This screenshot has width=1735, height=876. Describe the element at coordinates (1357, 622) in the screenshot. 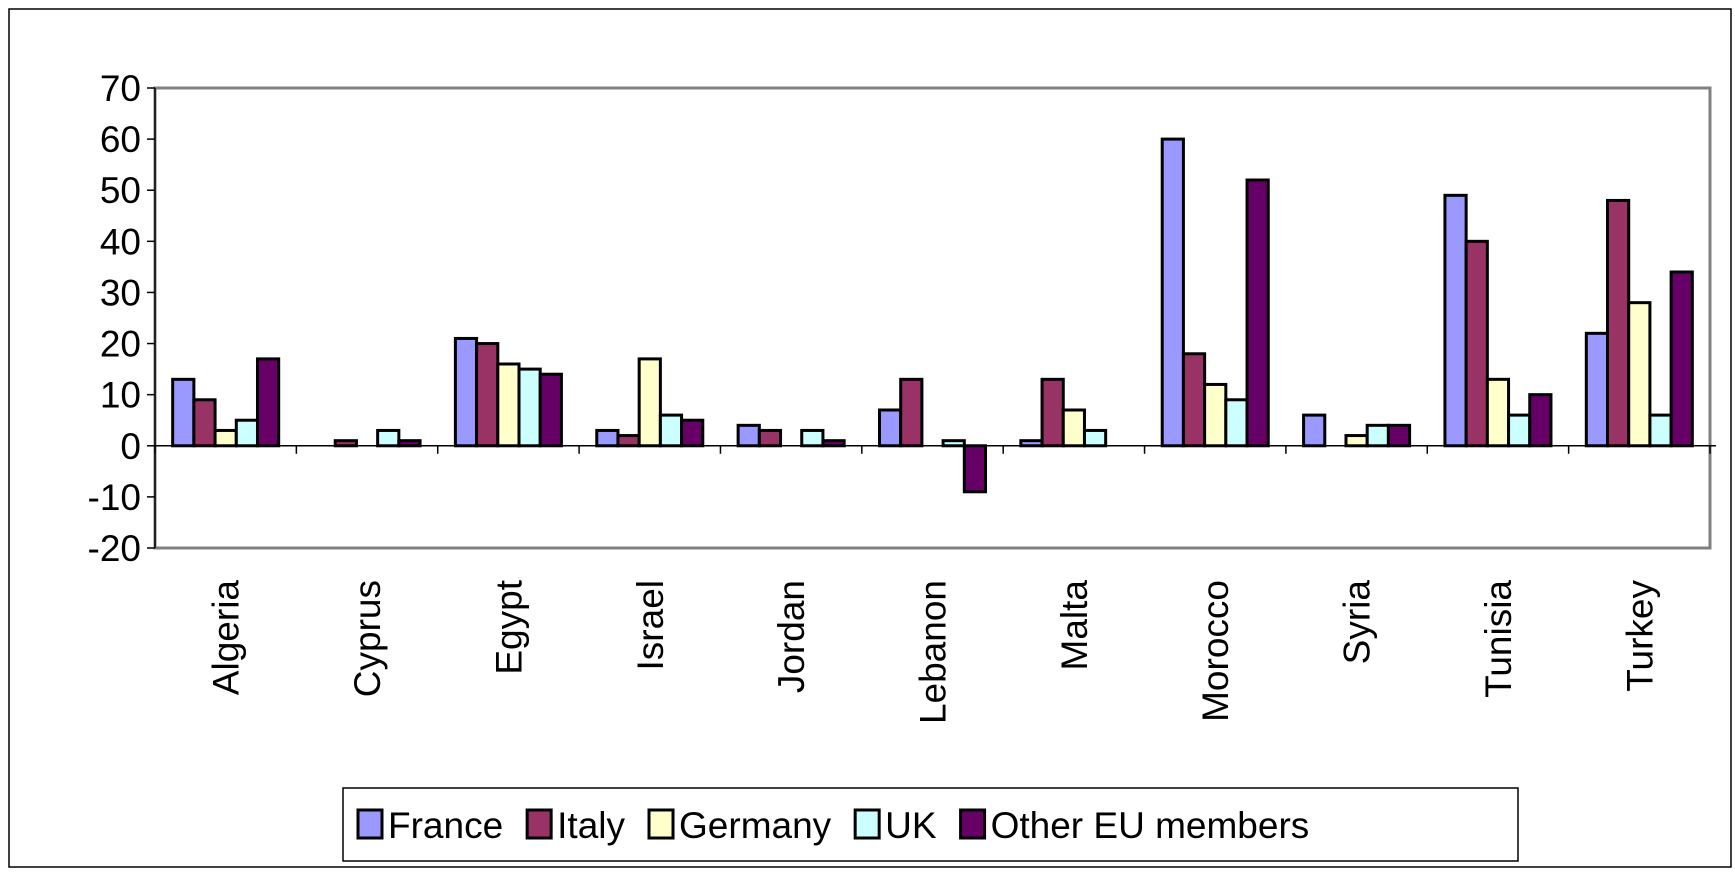

I see `x-tick-label: Syria` at that location.